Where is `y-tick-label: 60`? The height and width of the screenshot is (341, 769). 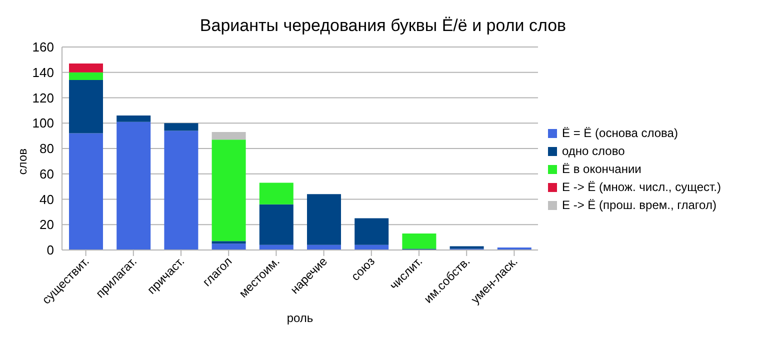
y-tick-label: 60 is located at coordinates (47, 174).